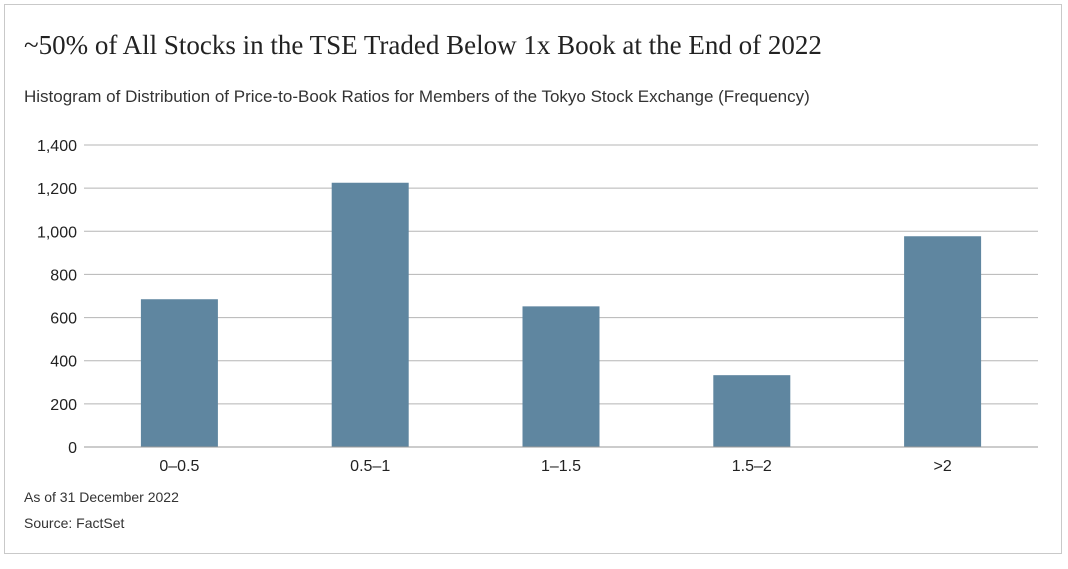 Image resolution: width=1068 pixels, height=569 pixels. What do you see at coordinates (942, 466) in the screenshot?
I see `x-tick-label: >2` at bounding box center [942, 466].